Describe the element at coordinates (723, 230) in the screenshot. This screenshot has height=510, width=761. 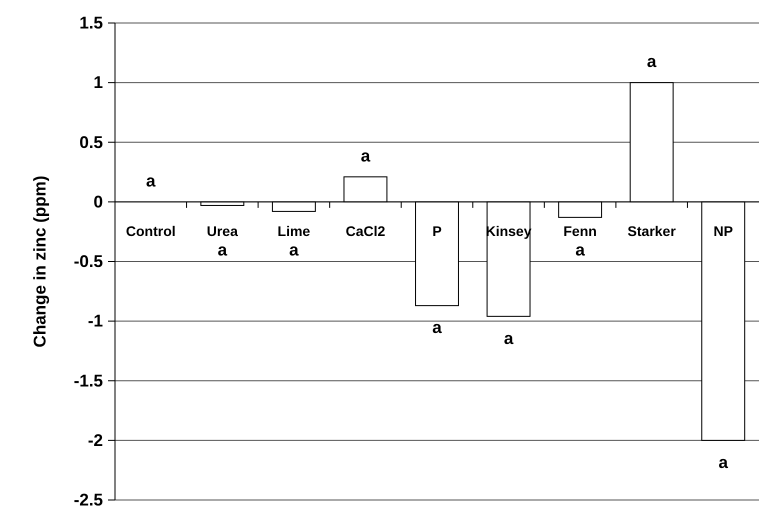
I see `x-tick-label: NP` at that location.